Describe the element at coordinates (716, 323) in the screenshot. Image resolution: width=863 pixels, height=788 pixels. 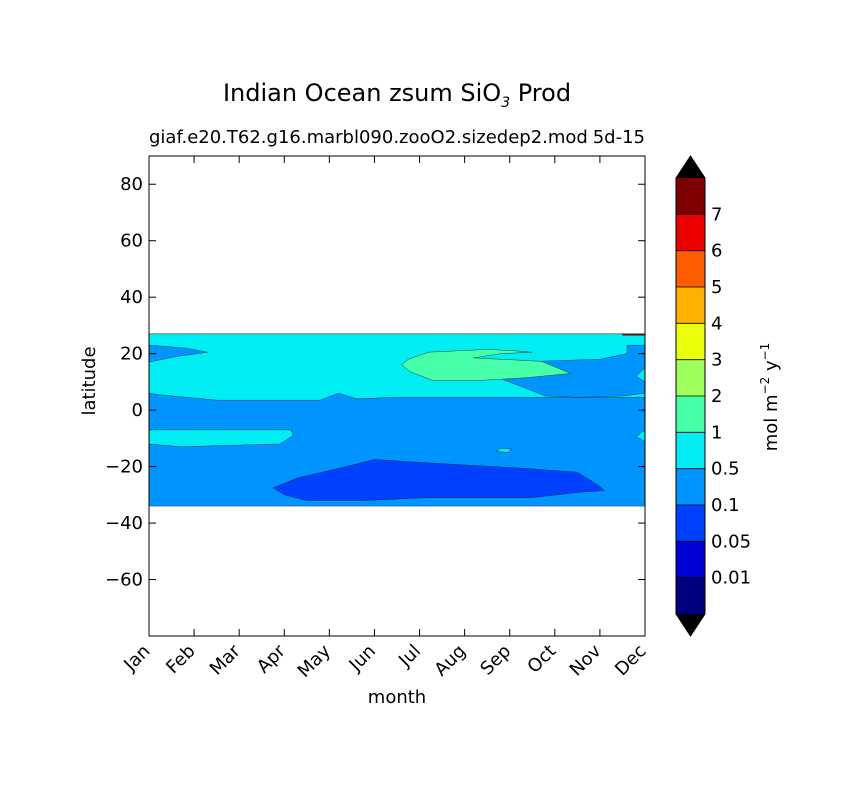
I see `colorbar-tick-label-7: 4` at that location.